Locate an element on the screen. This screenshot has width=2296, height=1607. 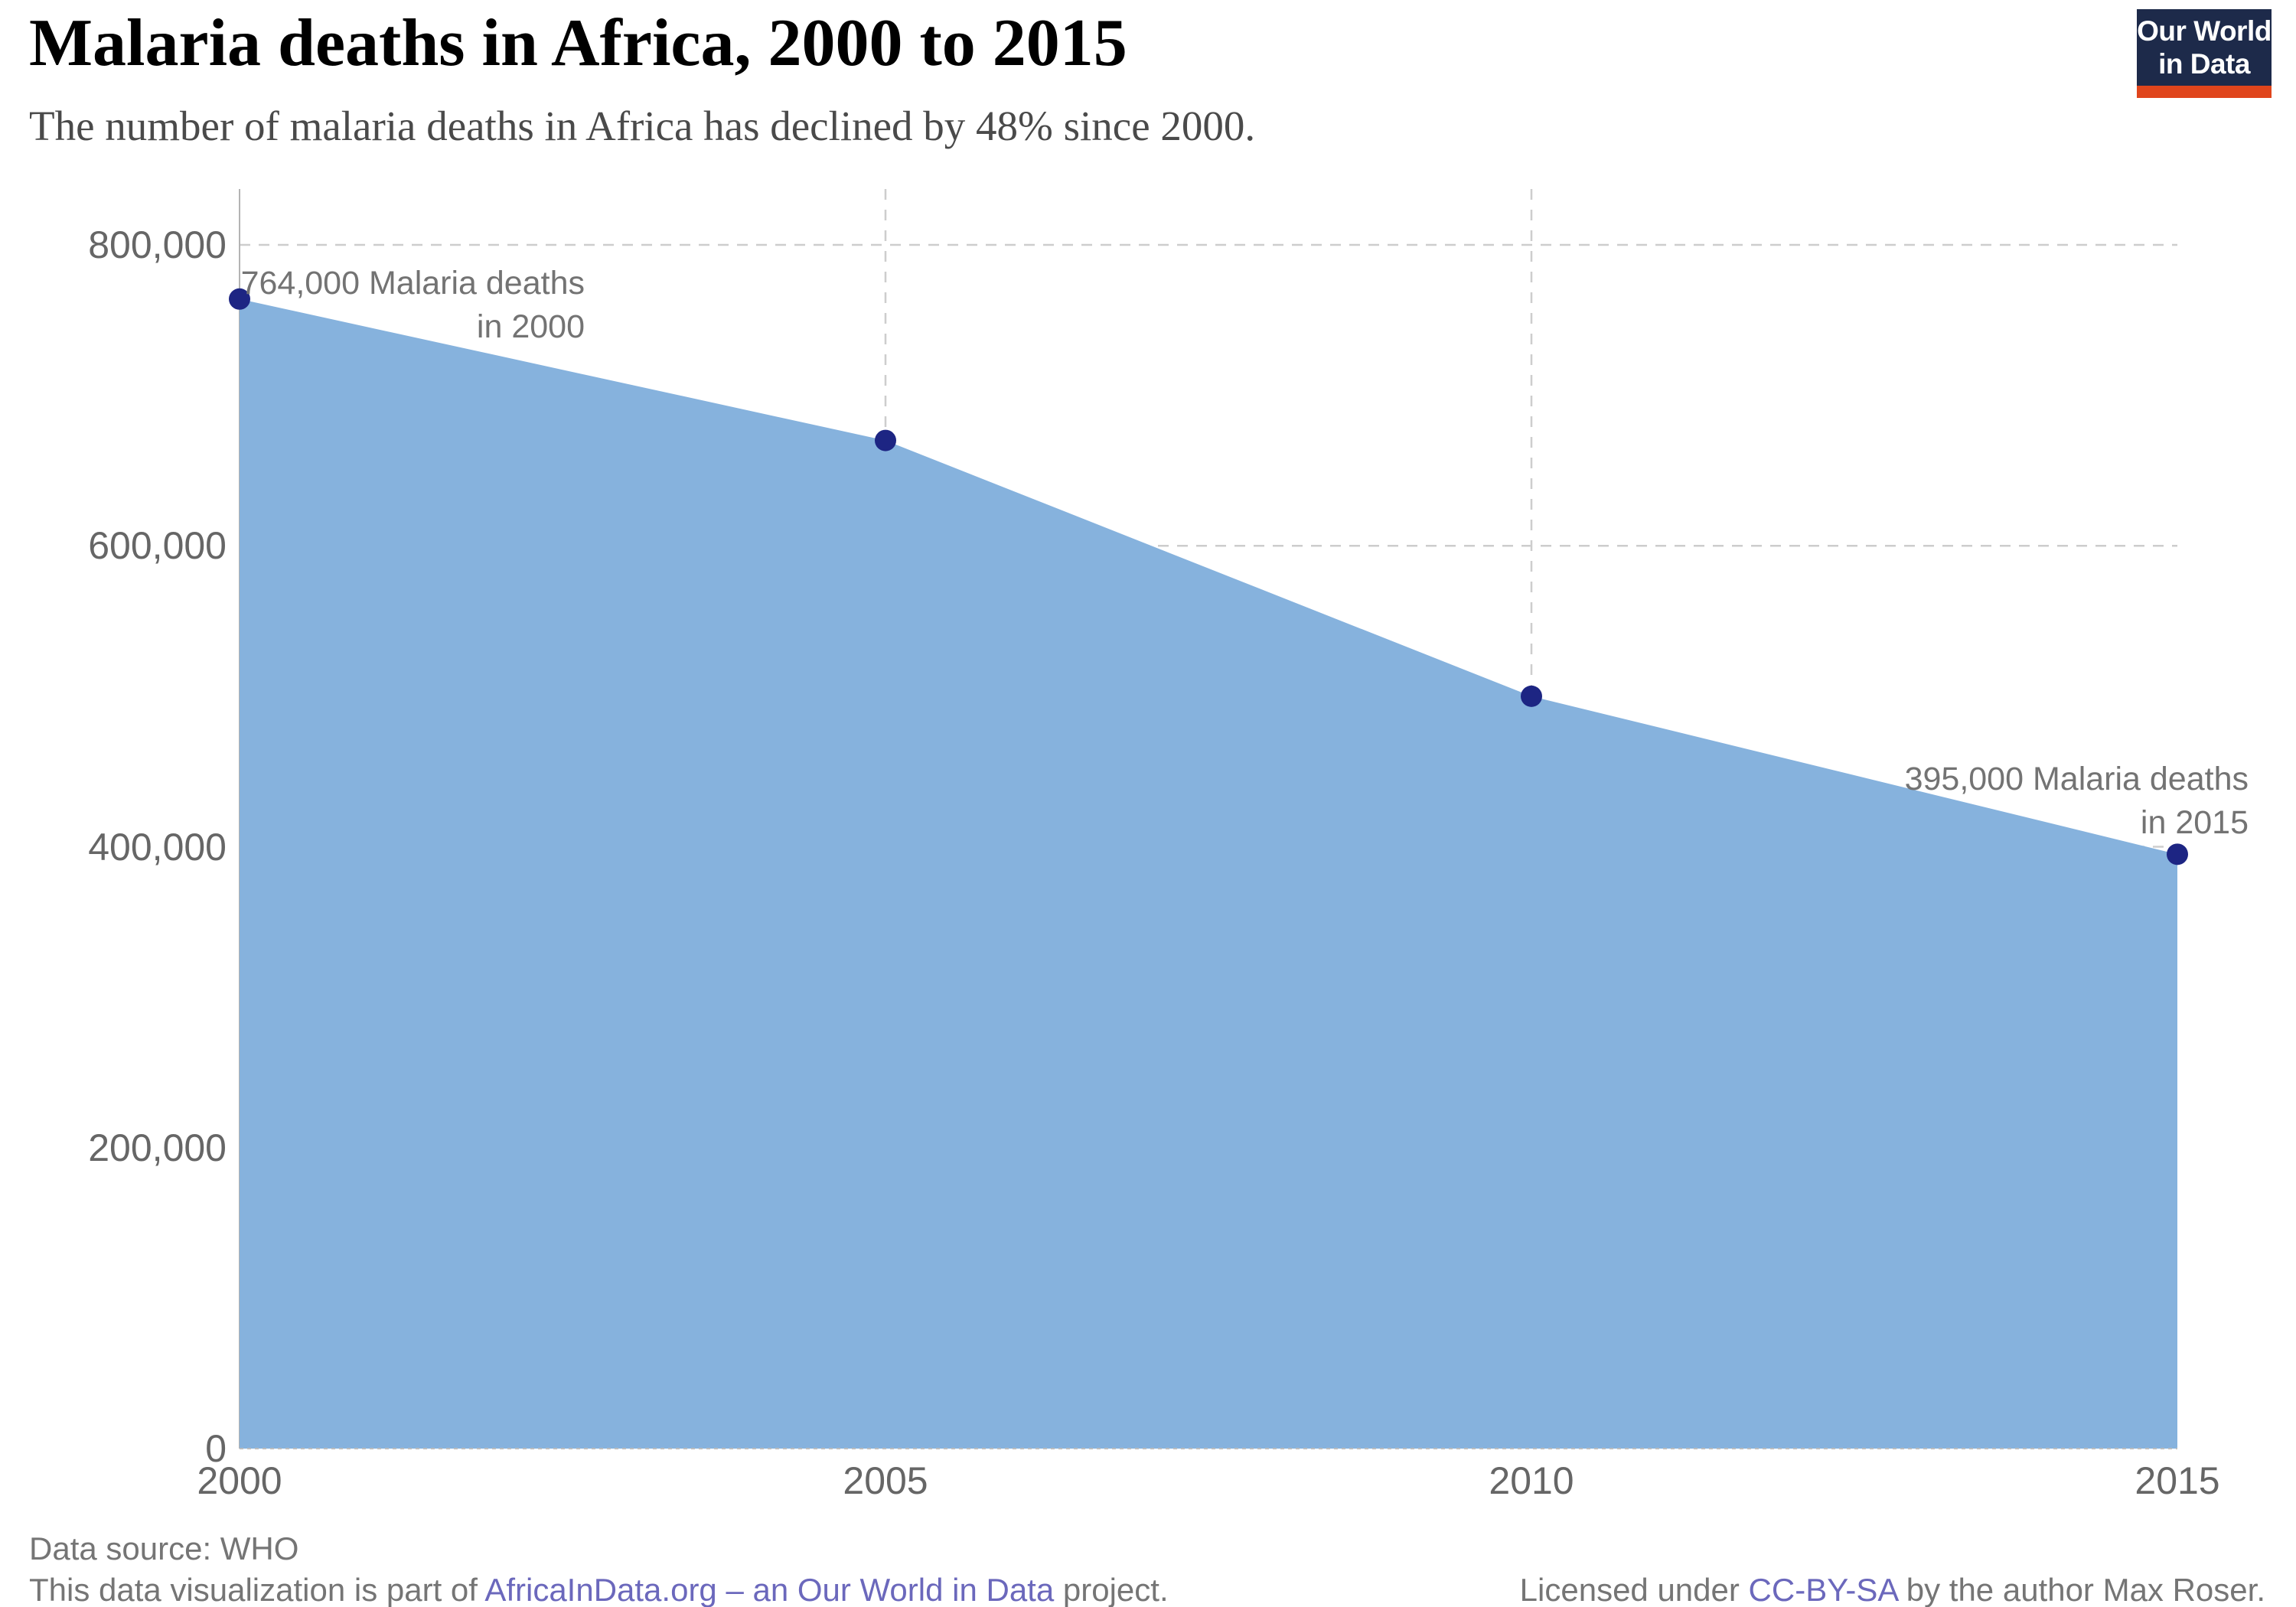
data-point-2005 is located at coordinates (885, 440).